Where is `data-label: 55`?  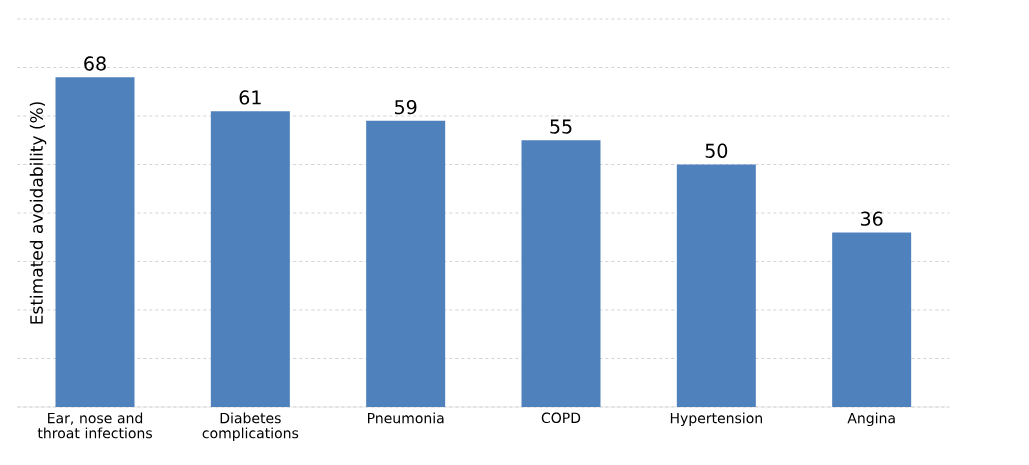
data-label: 55 is located at coordinates (561, 126).